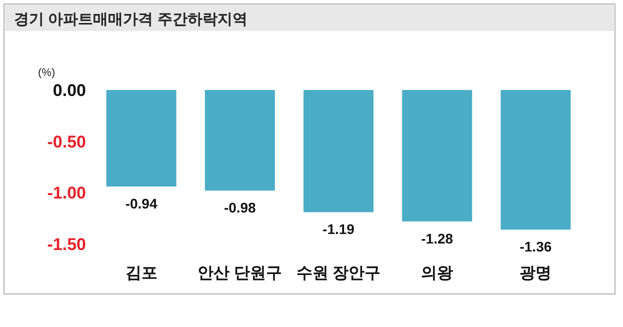  What do you see at coordinates (69, 90) in the screenshot?
I see `y-tick-label: 0.00` at bounding box center [69, 90].